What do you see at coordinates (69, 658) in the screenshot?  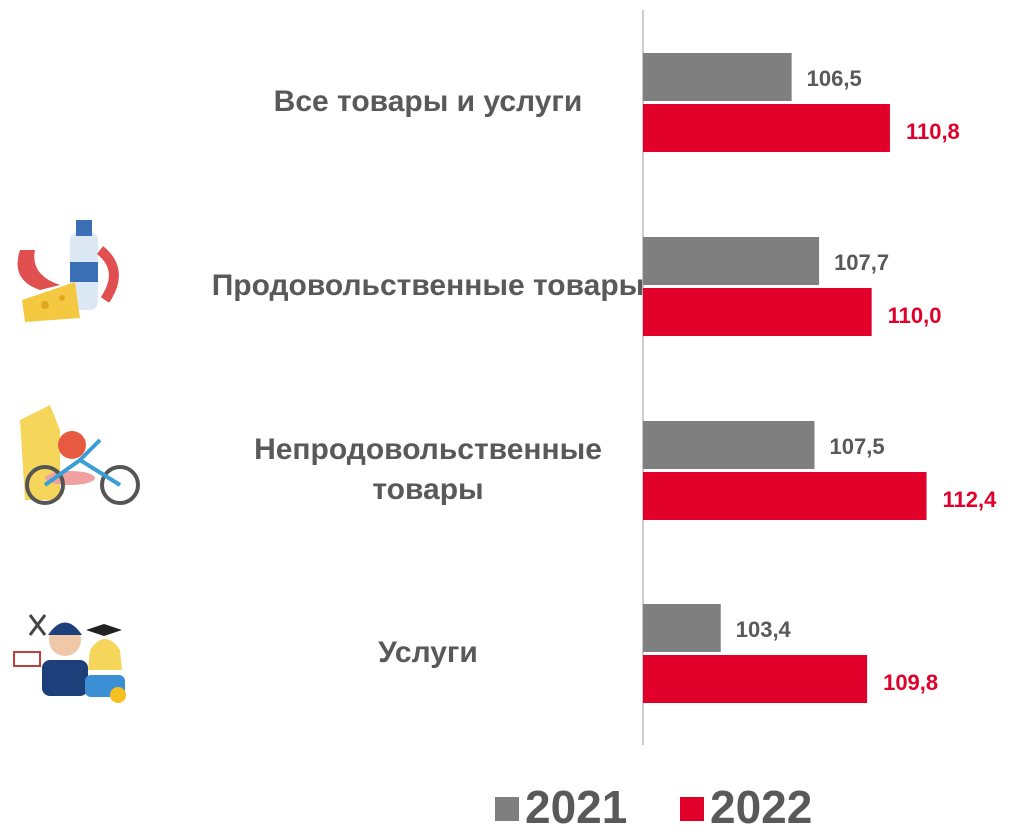 I see `services-icon` at bounding box center [69, 658].